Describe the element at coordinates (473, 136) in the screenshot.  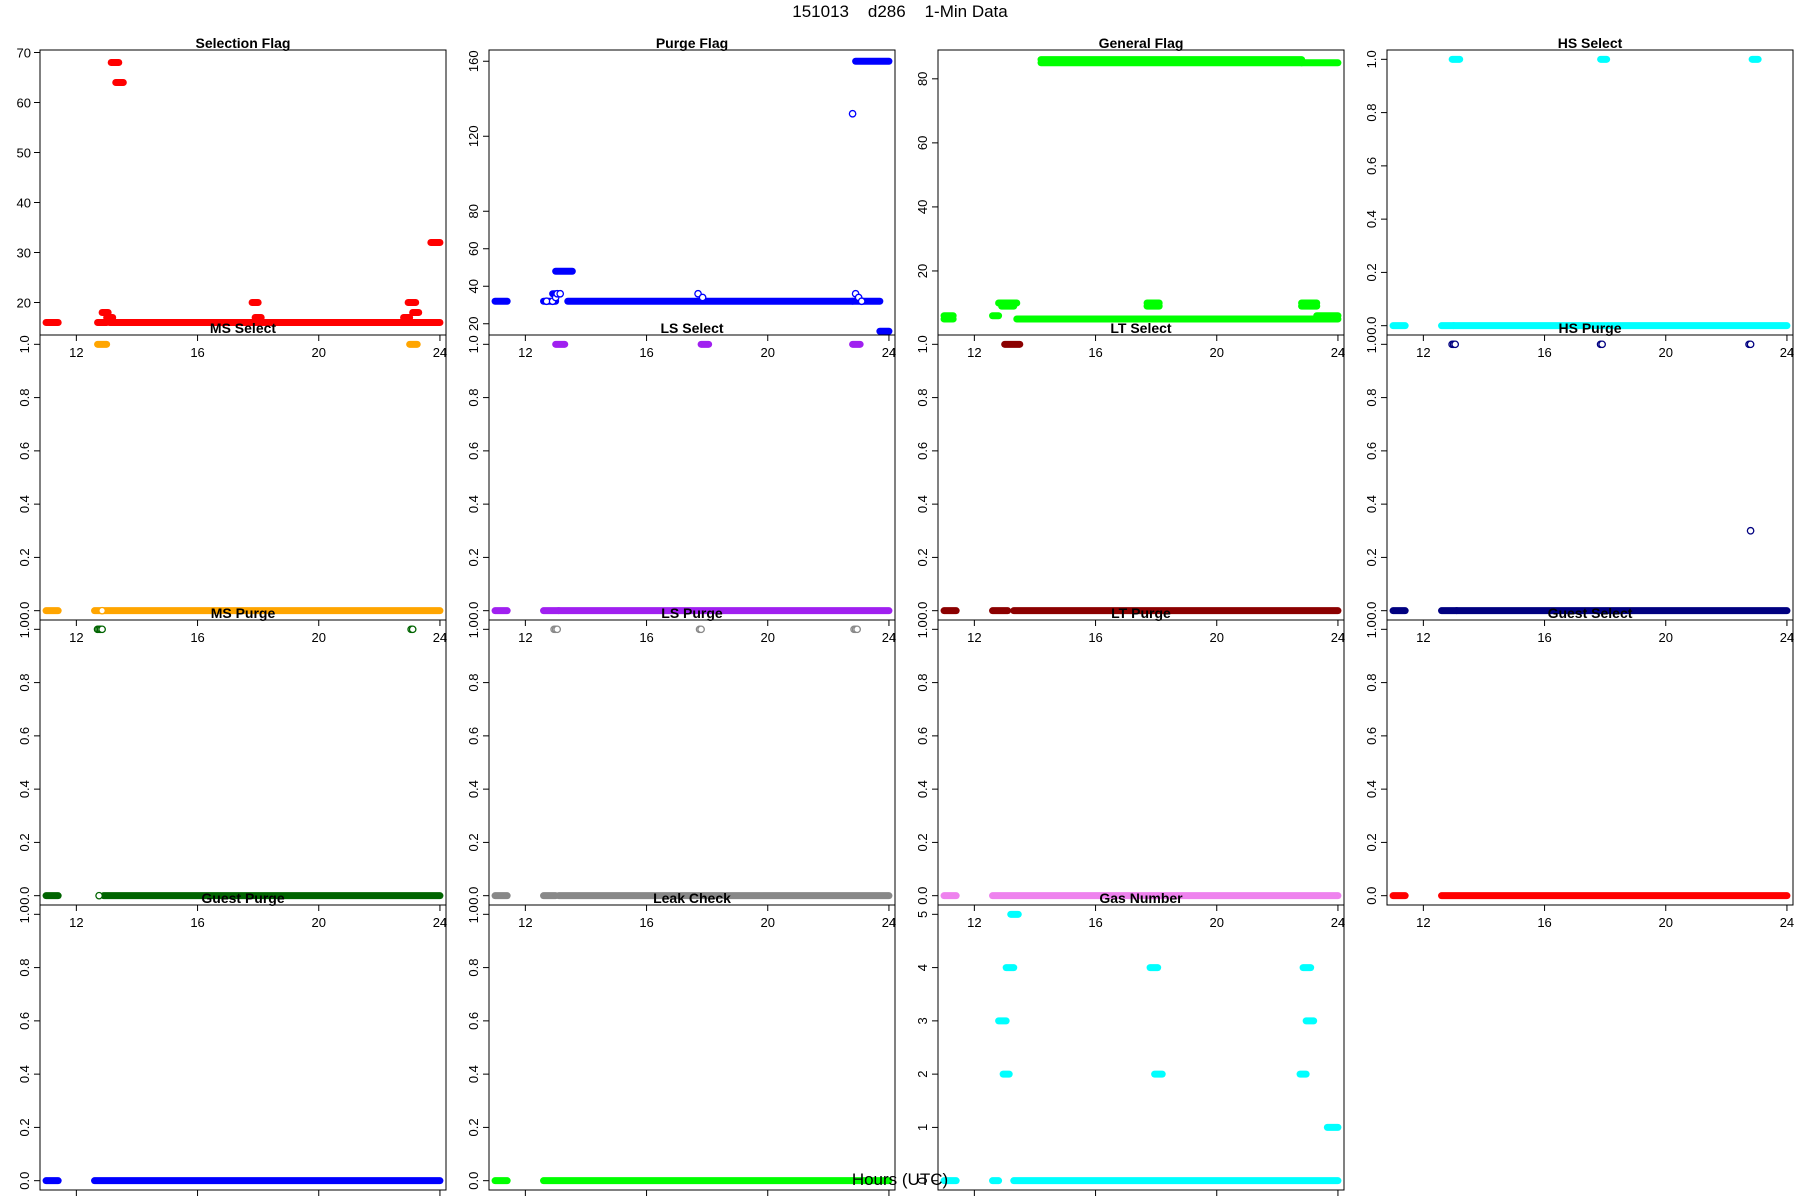
I see `y-tick-label: 120` at that location.